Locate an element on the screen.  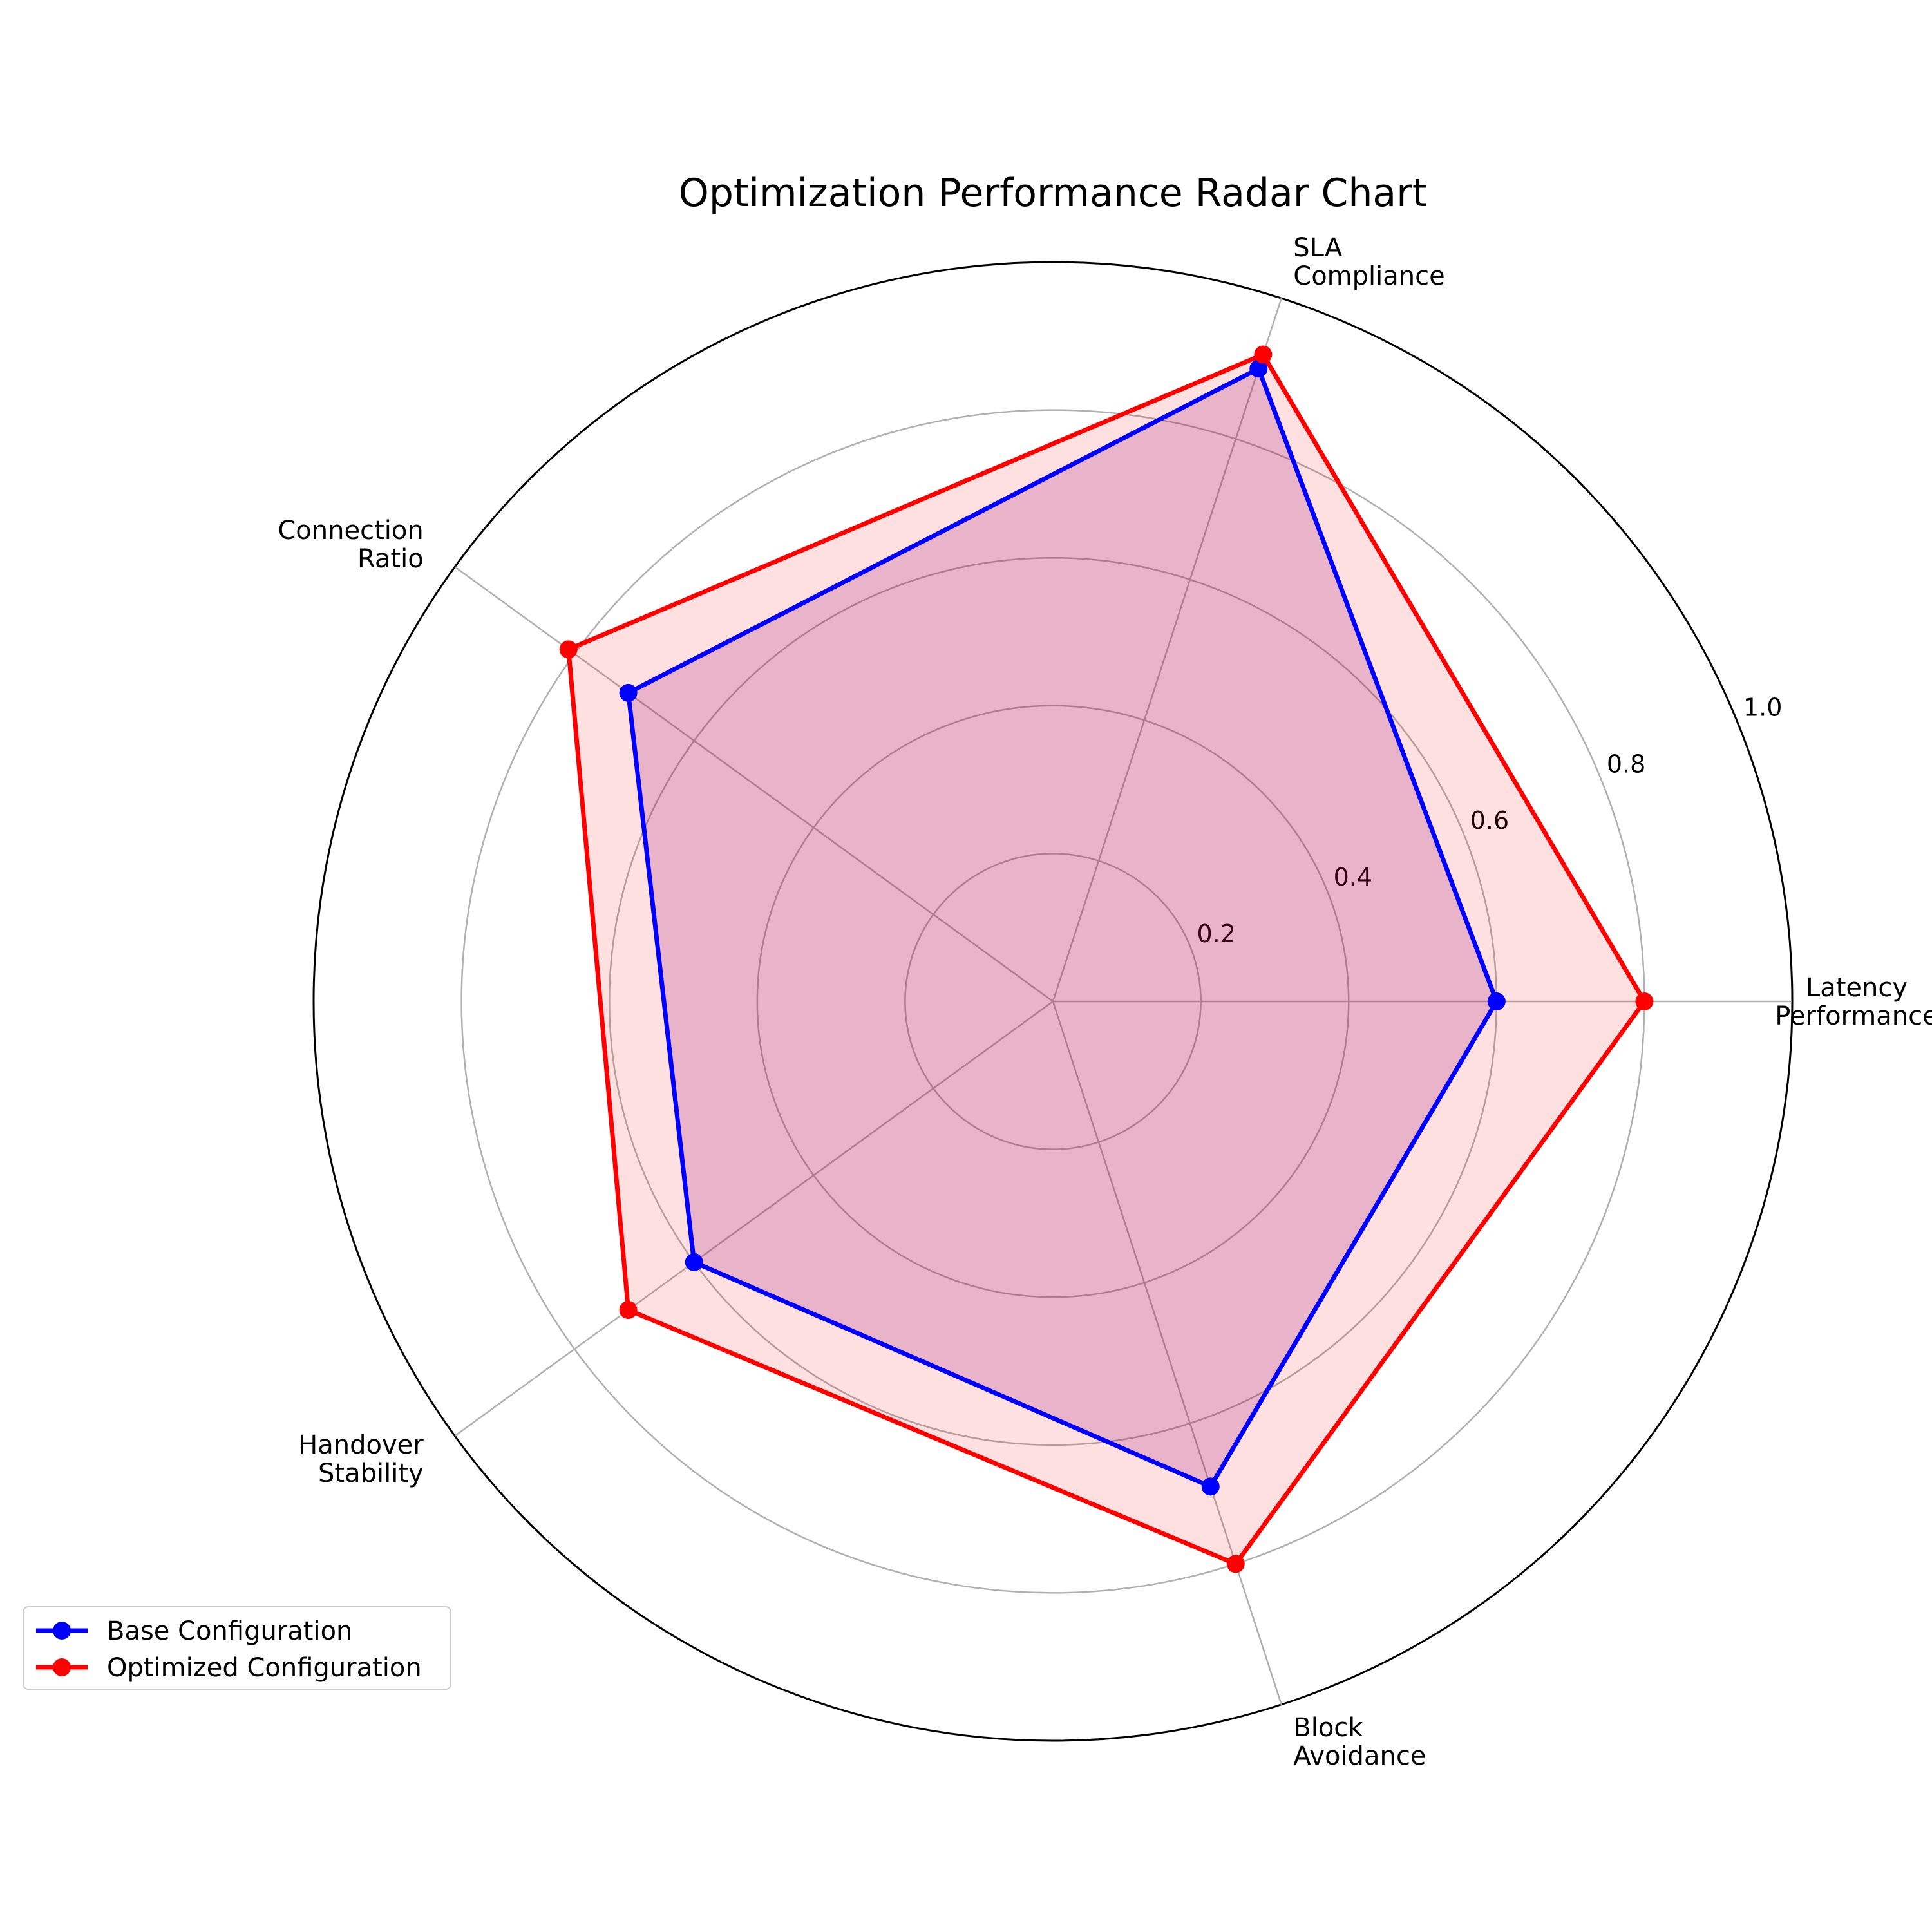
r-tick-label: 1.0 is located at coordinates (1762, 707).